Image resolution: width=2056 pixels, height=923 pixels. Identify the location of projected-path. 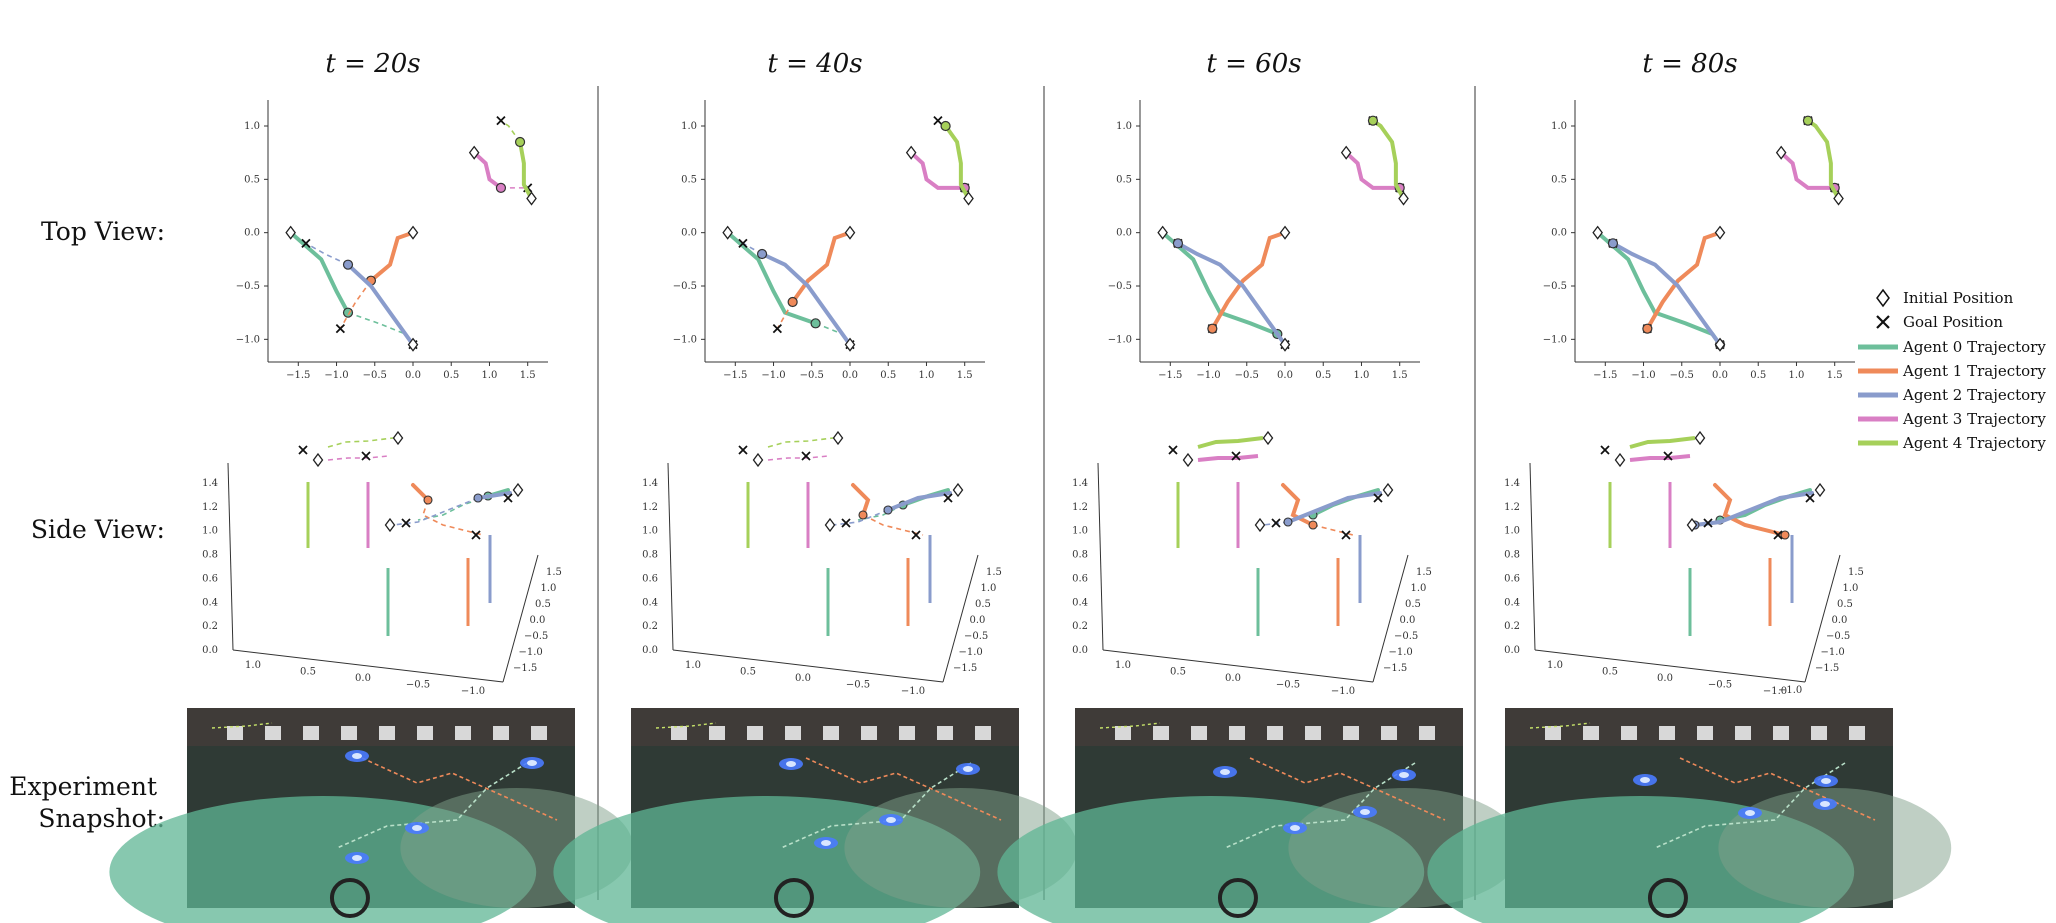
(1347, 789).